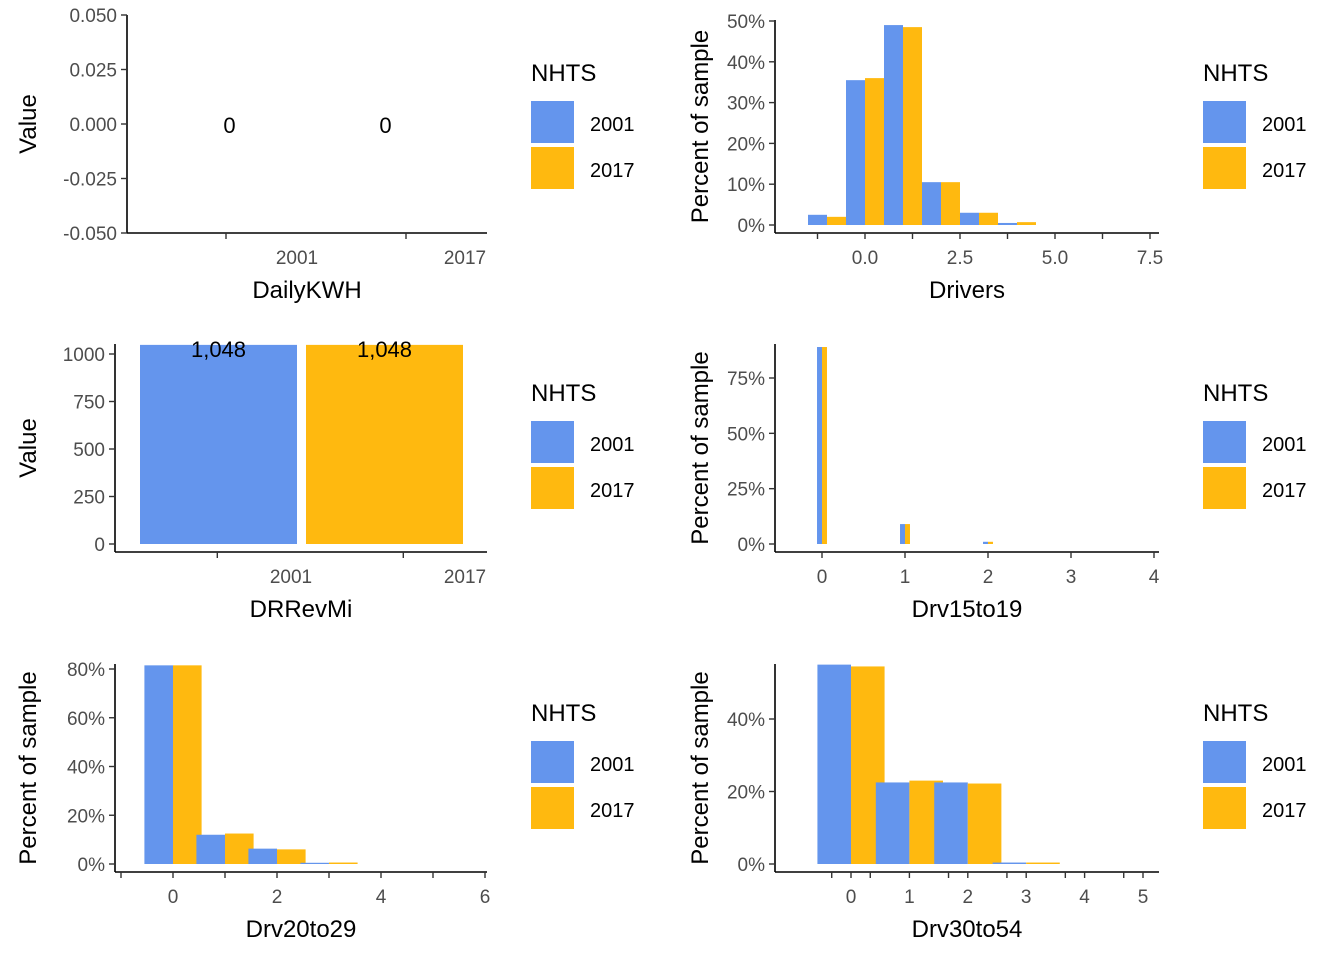 This screenshot has height=960, width=1344. I want to click on x-tick-label: 5, so click(1143, 897).